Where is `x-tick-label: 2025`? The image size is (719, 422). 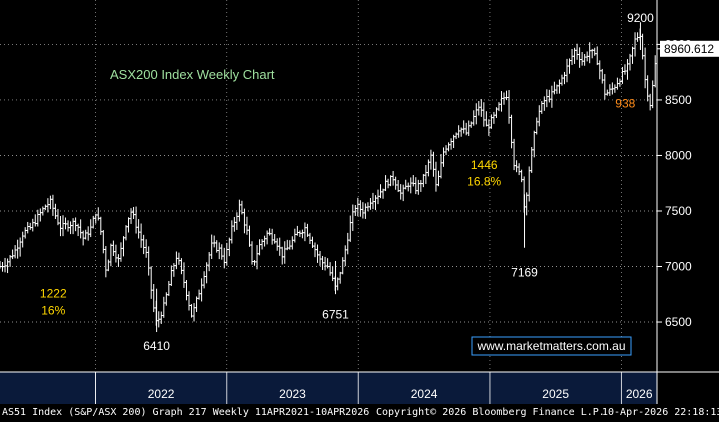 x-tick-label: 2025 is located at coordinates (555, 394).